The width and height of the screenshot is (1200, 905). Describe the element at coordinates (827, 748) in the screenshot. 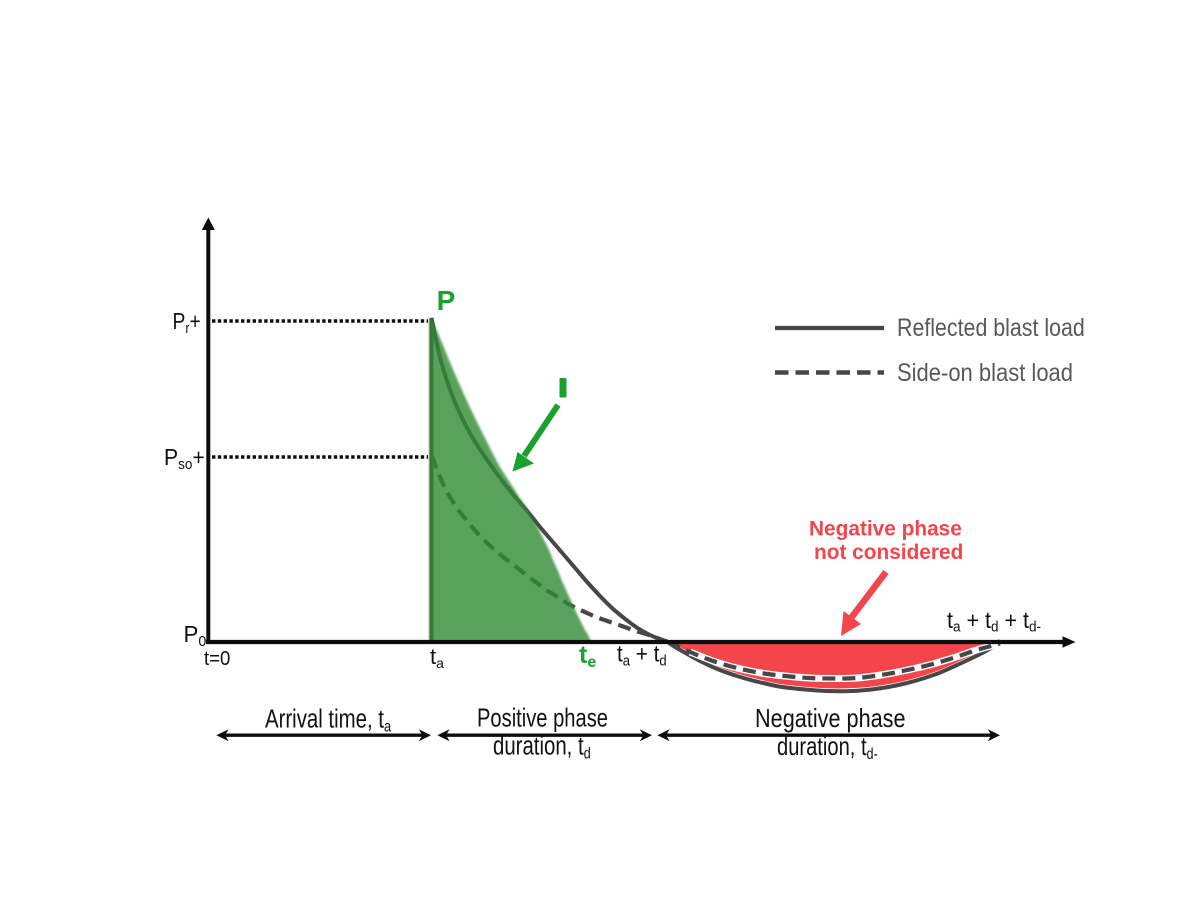

I see `svg-text: duration, td-` at that location.